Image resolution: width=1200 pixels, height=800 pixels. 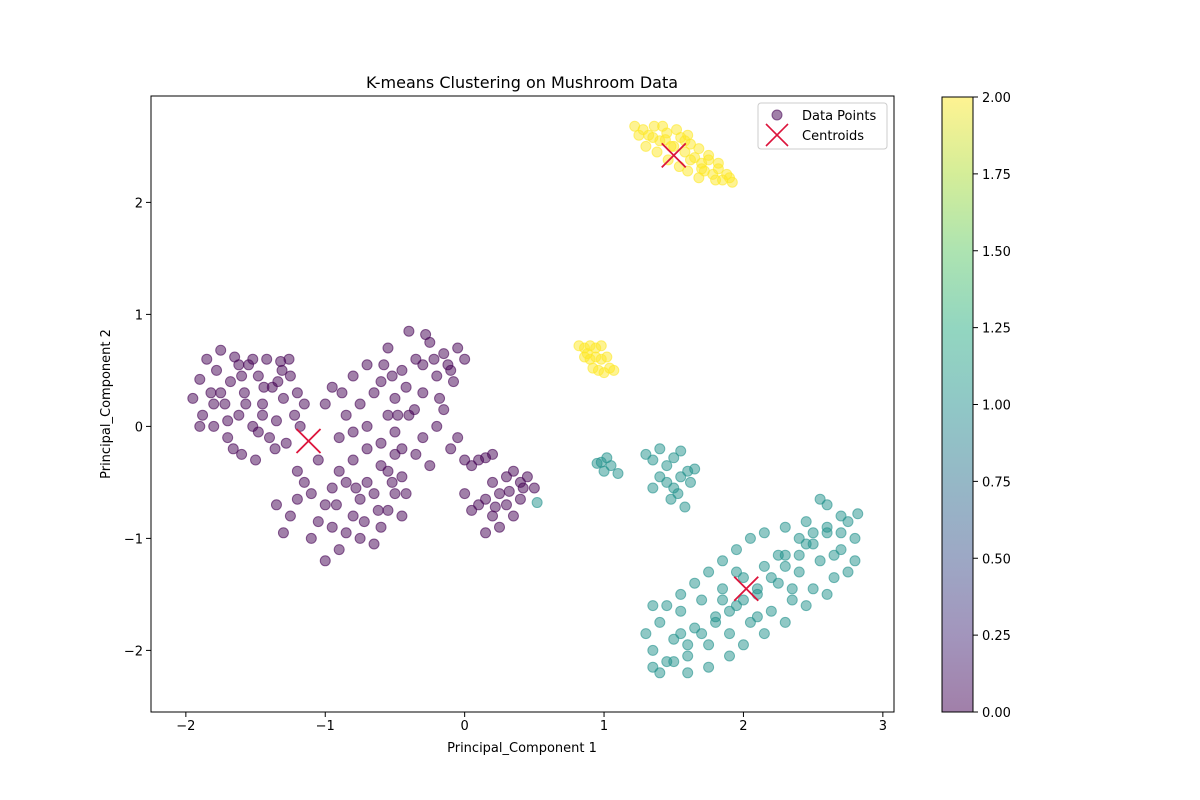 What do you see at coordinates (139, 315) in the screenshot?
I see `y-tick-label: 1` at bounding box center [139, 315].